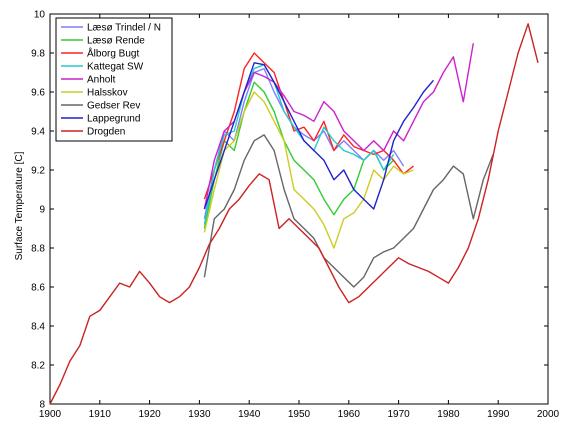 Image resolution: width=565 pixels, height=423 pixels. I want to click on y-tick-label: 9.2, so click(38, 171).